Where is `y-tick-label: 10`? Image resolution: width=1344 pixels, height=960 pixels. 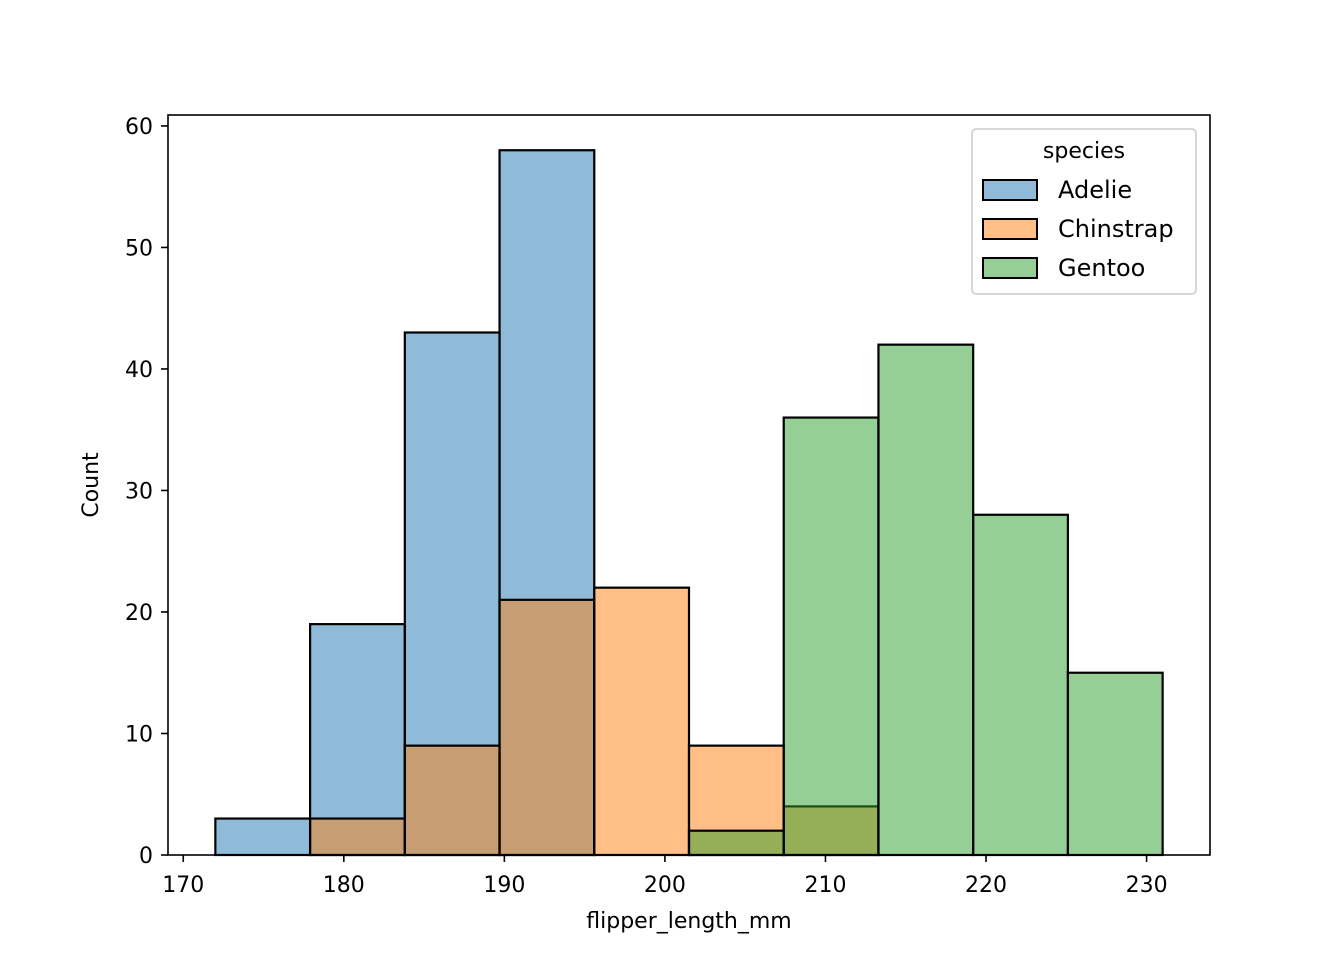
y-tick-label: 10 is located at coordinates (139, 734).